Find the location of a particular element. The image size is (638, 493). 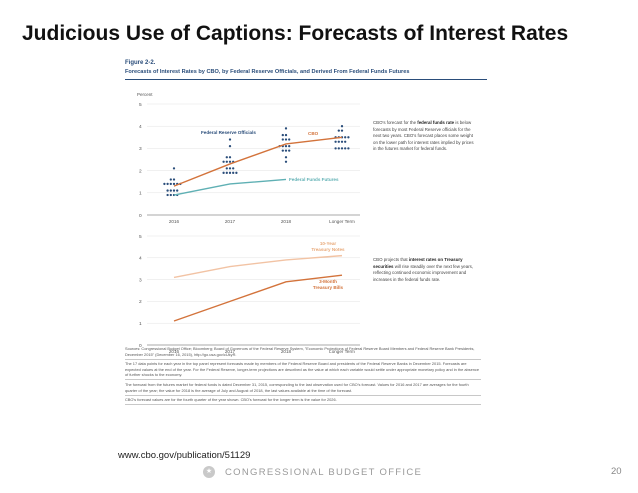

legend-3-month-bills: 3-Month is located at coordinates (328, 281).